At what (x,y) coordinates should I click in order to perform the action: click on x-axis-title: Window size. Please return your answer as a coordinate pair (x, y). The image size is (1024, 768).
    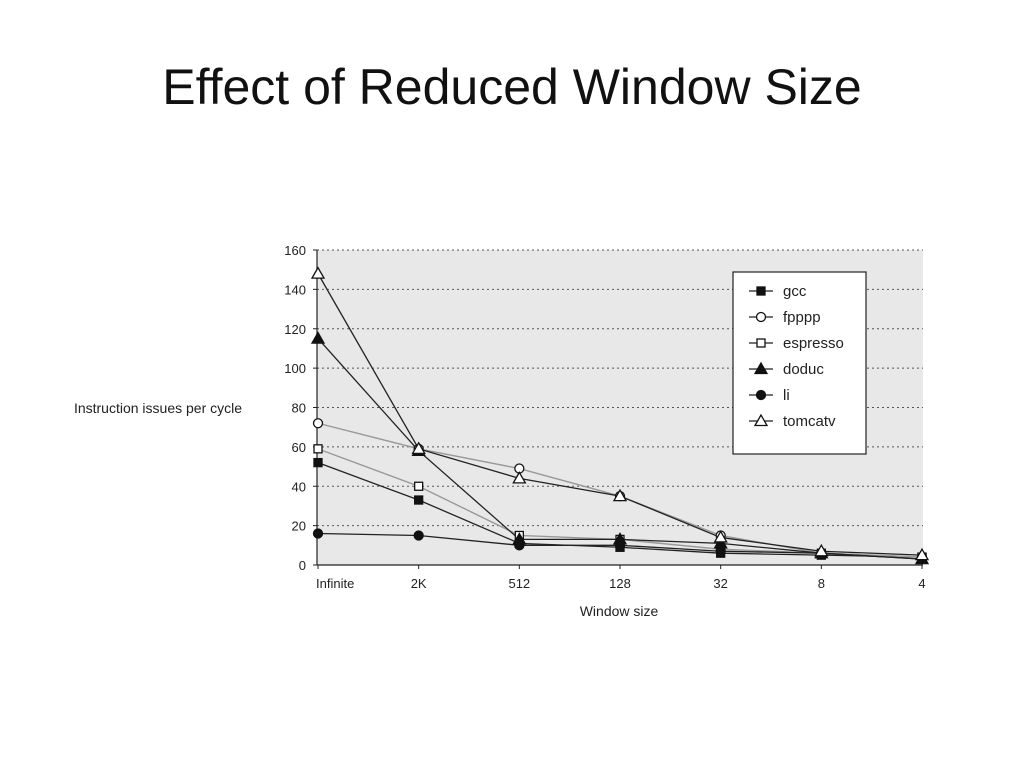
    Looking at the image, I should click on (619, 611).